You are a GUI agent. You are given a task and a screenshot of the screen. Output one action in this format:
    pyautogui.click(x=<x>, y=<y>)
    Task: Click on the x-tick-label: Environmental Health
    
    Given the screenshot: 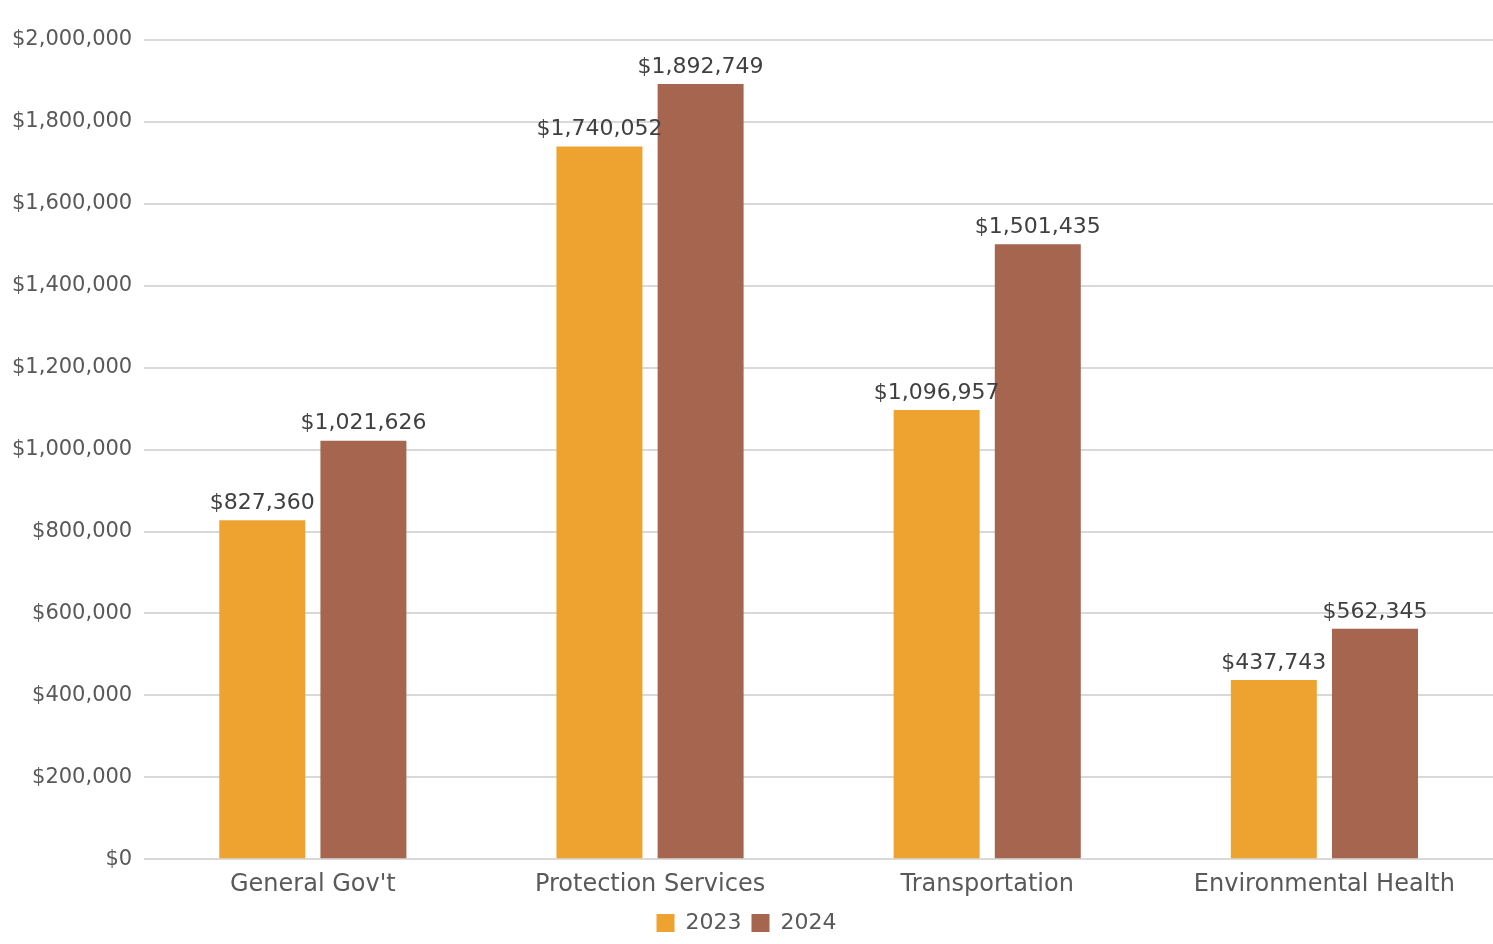 What is the action you would take?
    pyautogui.click(x=1324, y=882)
    